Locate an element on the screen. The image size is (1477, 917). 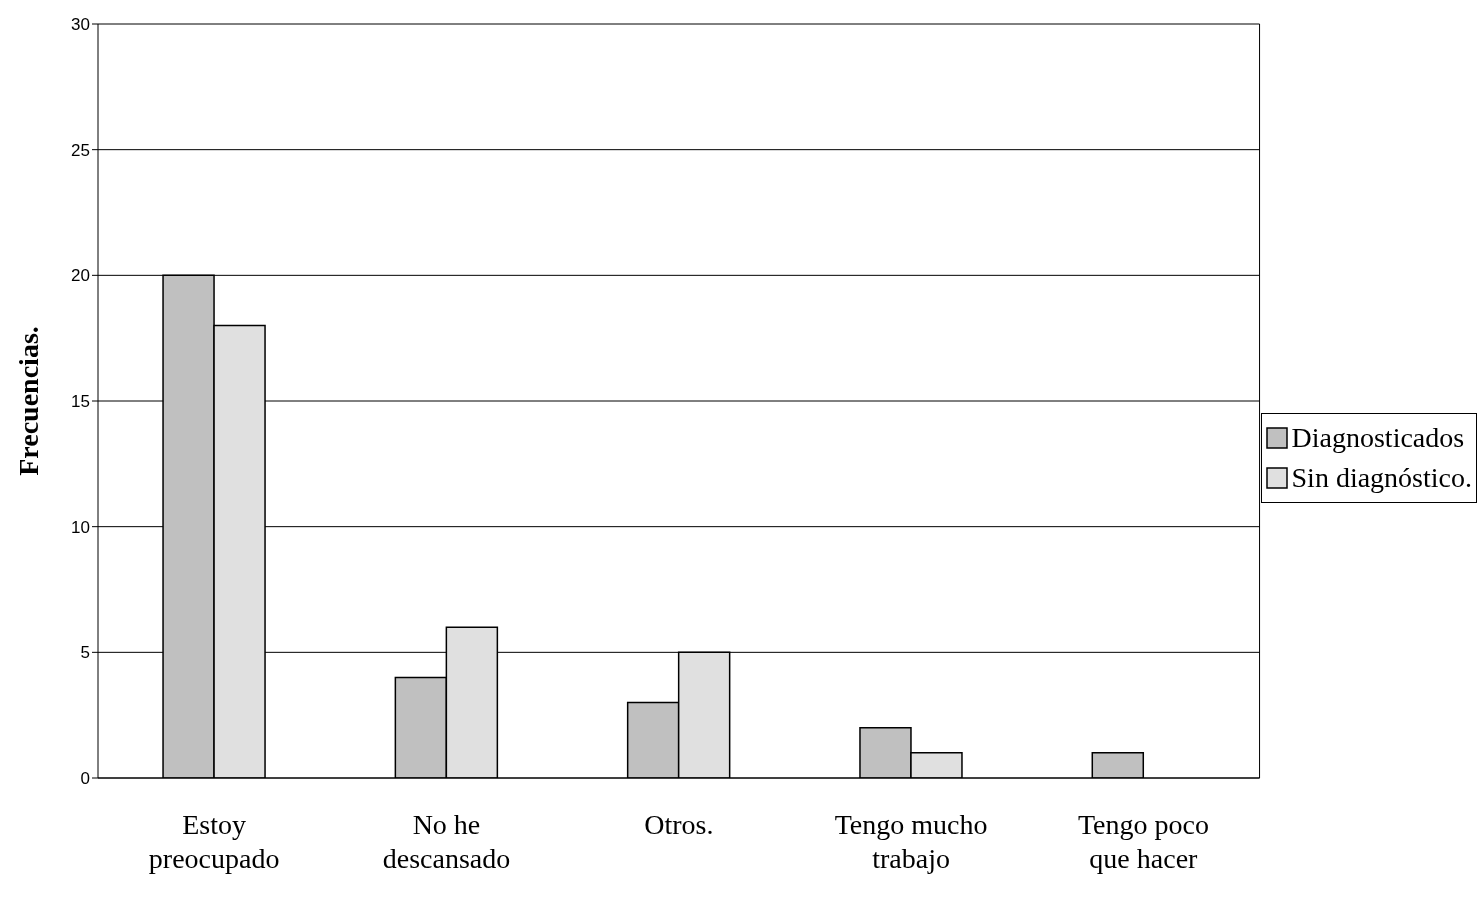
x-tick-label: No he descansado is located at coordinates (446, 841).